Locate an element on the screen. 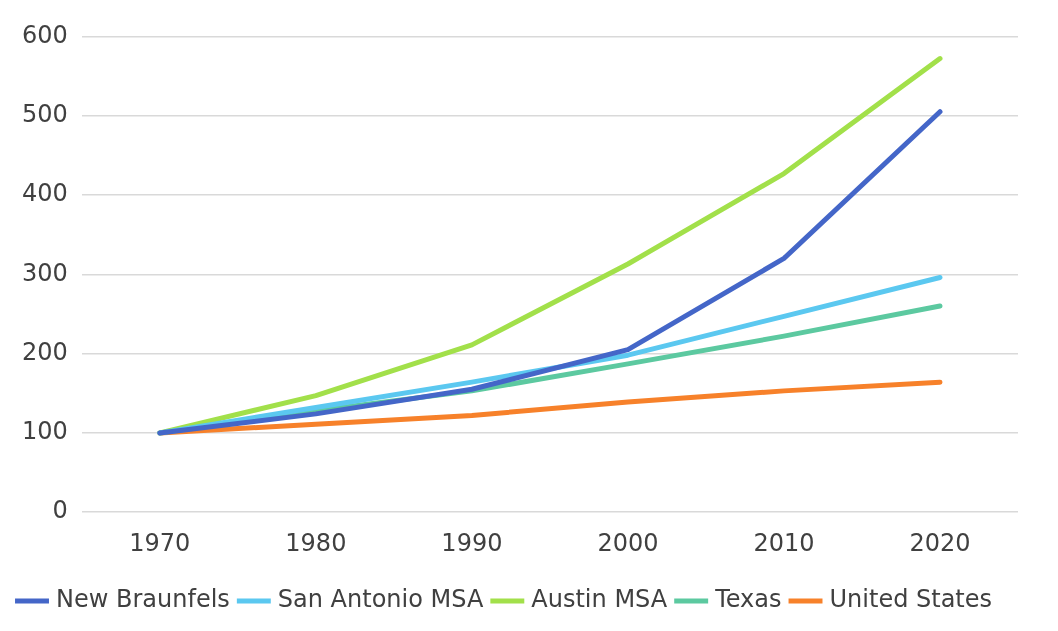  legend-label: United States is located at coordinates (911, 599).